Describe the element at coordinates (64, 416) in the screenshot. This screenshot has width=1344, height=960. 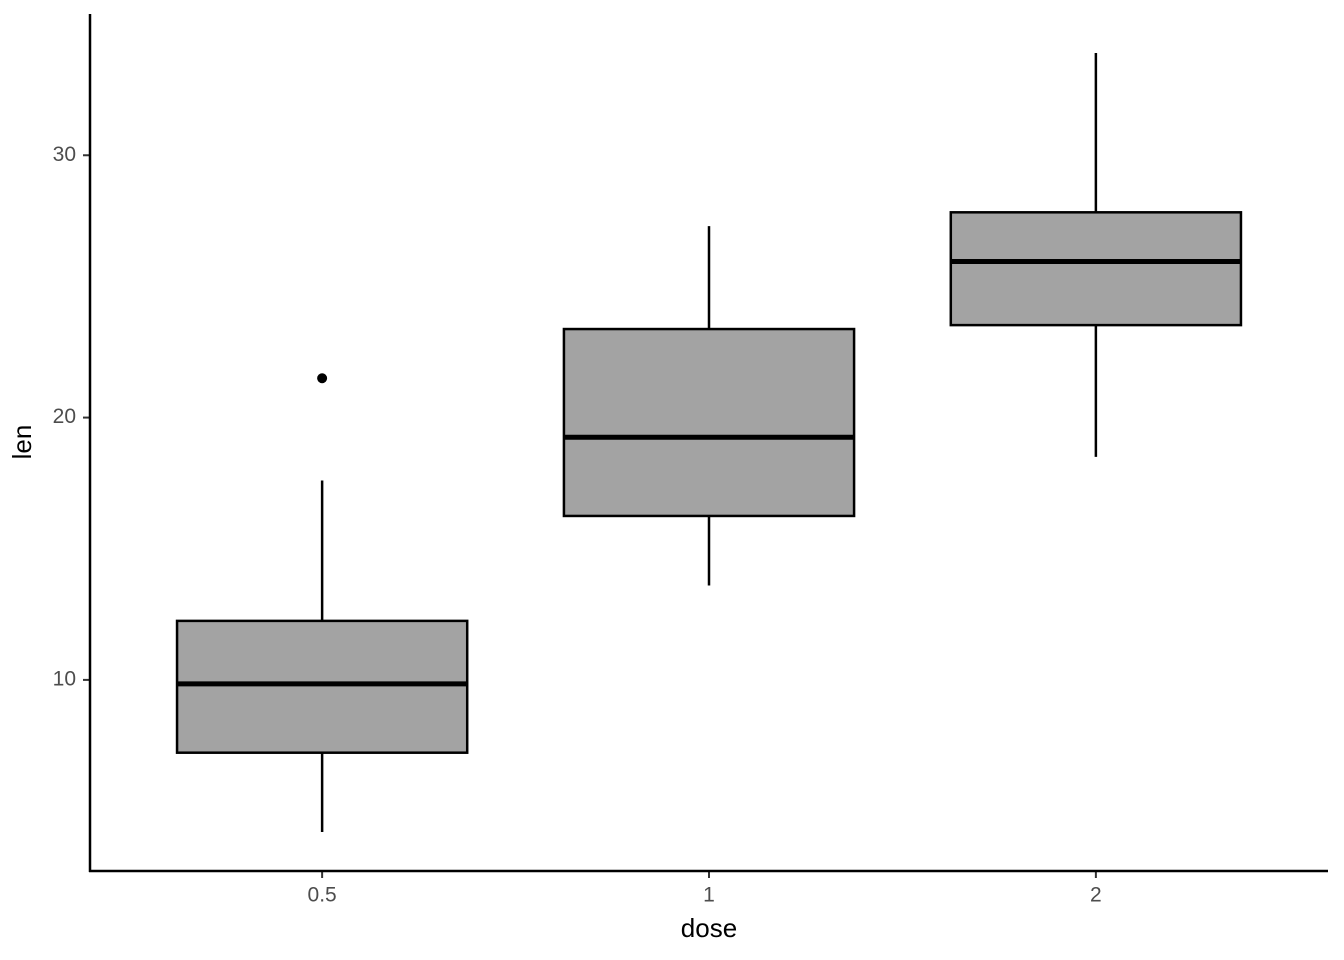
I see `y-tick-label: 20` at that location.